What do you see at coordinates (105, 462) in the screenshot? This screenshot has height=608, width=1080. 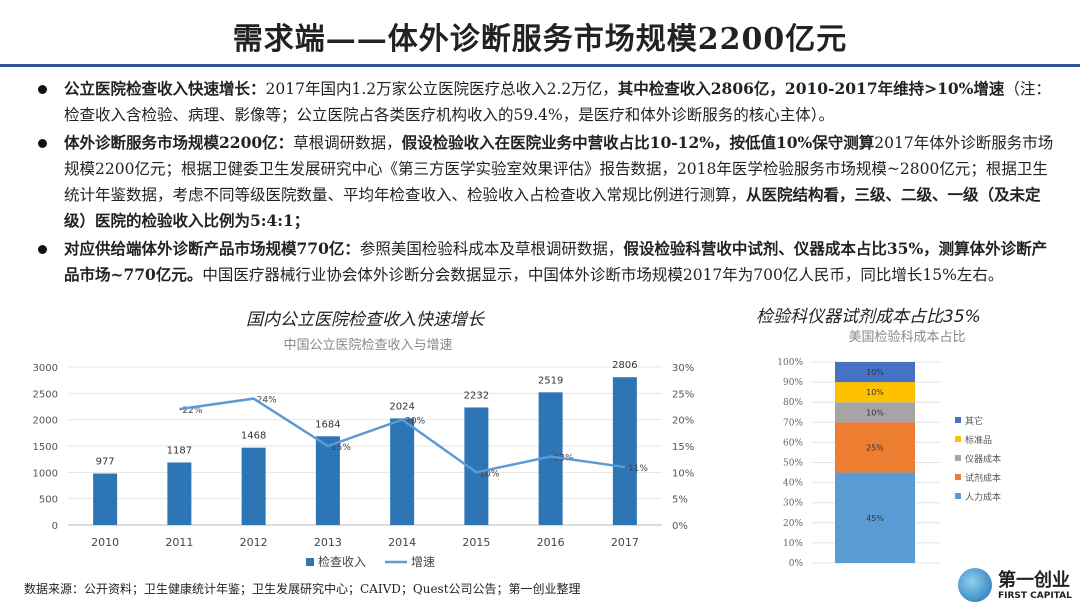 I see `bar-data-label: 977` at bounding box center [105, 462].